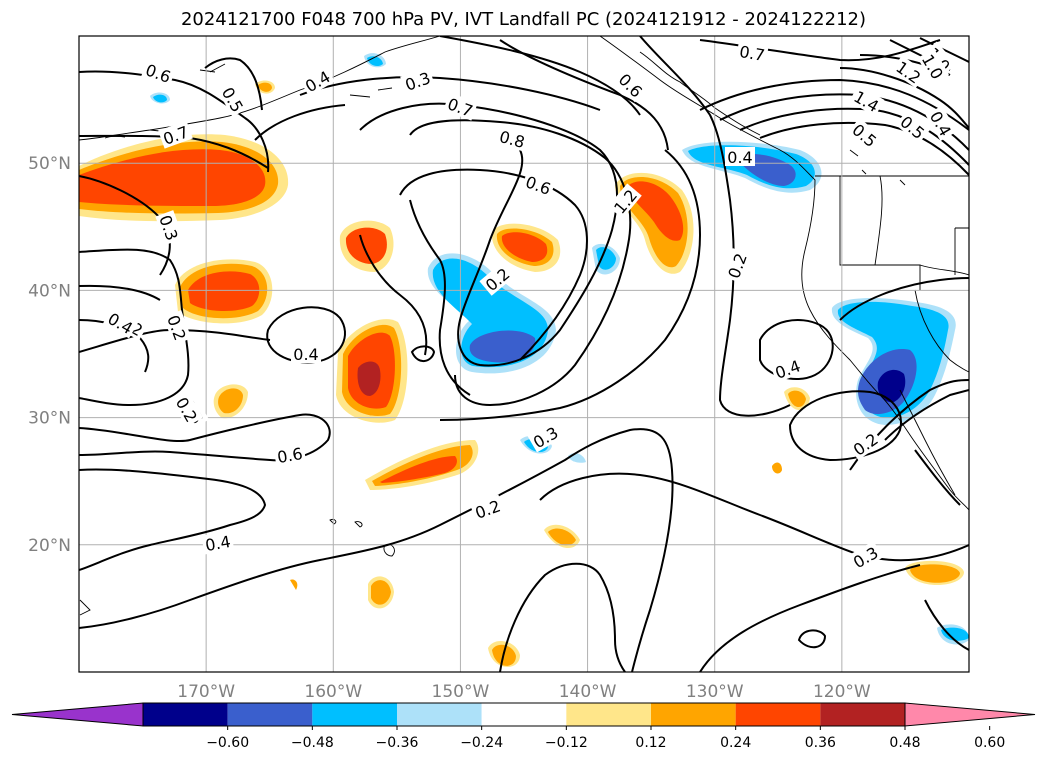 The height and width of the screenshot is (765, 1047). What do you see at coordinates (524, 692) in the screenshot?
I see `longitude-labels: 170°W 160°W 150°W 140°W 130°W 120°W` at bounding box center [524, 692].